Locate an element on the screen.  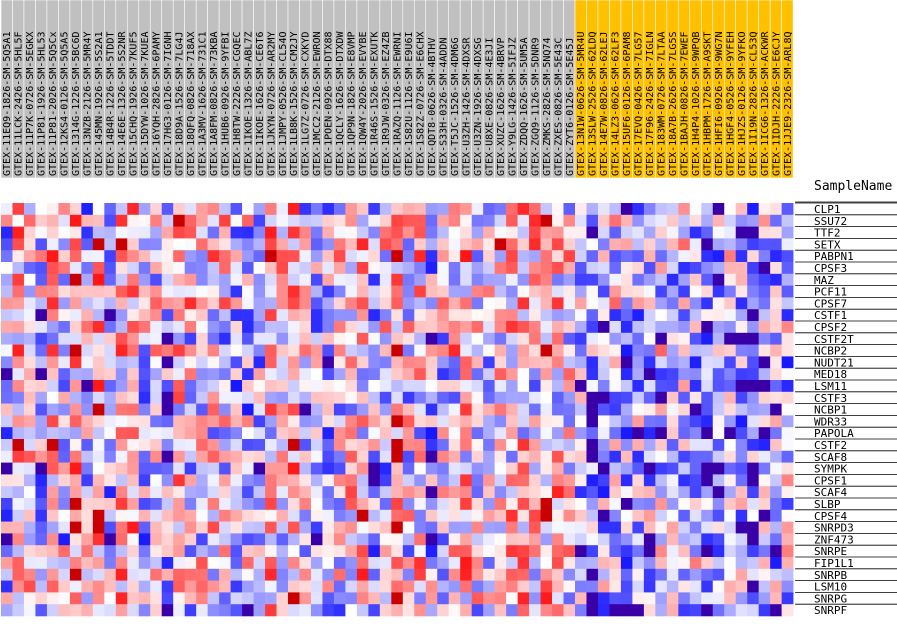
column-label: GTEX-1QW4Y-2026-SM-EVYBE is located at coordinates (363, 104).